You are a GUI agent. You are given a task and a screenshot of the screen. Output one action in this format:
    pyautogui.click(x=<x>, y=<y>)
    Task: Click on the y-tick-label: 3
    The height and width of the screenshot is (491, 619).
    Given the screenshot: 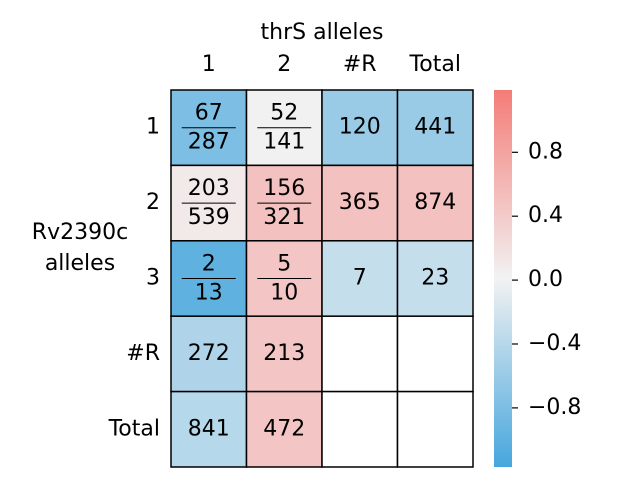 What is the action you would take?
    pyautogui.click(x=153, y=278)
    